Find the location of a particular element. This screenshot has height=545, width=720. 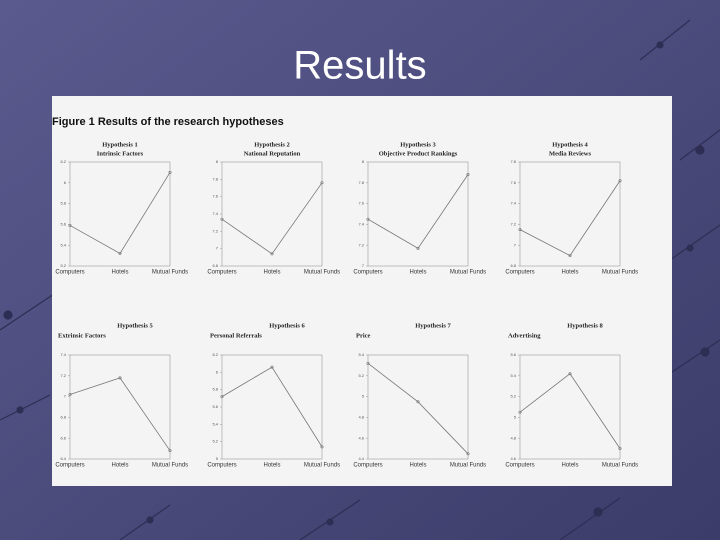

chart-title: Hypothesis 2 is located at coordinates (272, 144).